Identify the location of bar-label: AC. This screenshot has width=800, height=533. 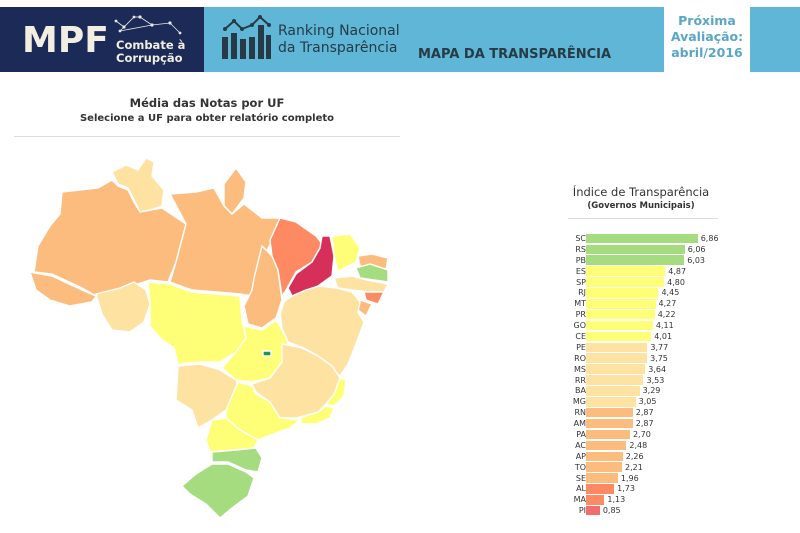
(580, 445).